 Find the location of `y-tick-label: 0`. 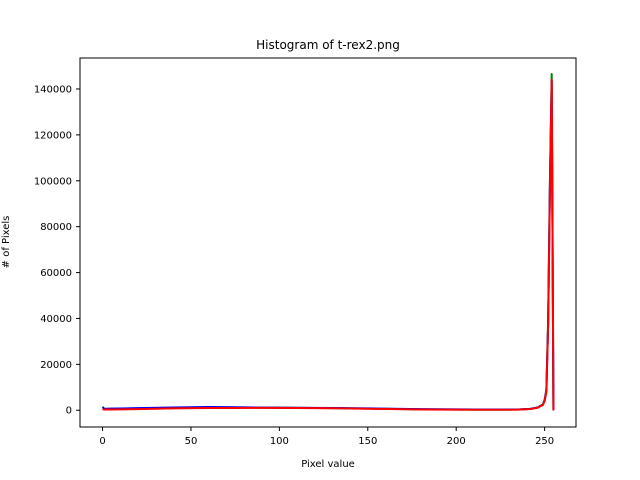

y-tick-label: 0 is located at coordinates (69, 411).